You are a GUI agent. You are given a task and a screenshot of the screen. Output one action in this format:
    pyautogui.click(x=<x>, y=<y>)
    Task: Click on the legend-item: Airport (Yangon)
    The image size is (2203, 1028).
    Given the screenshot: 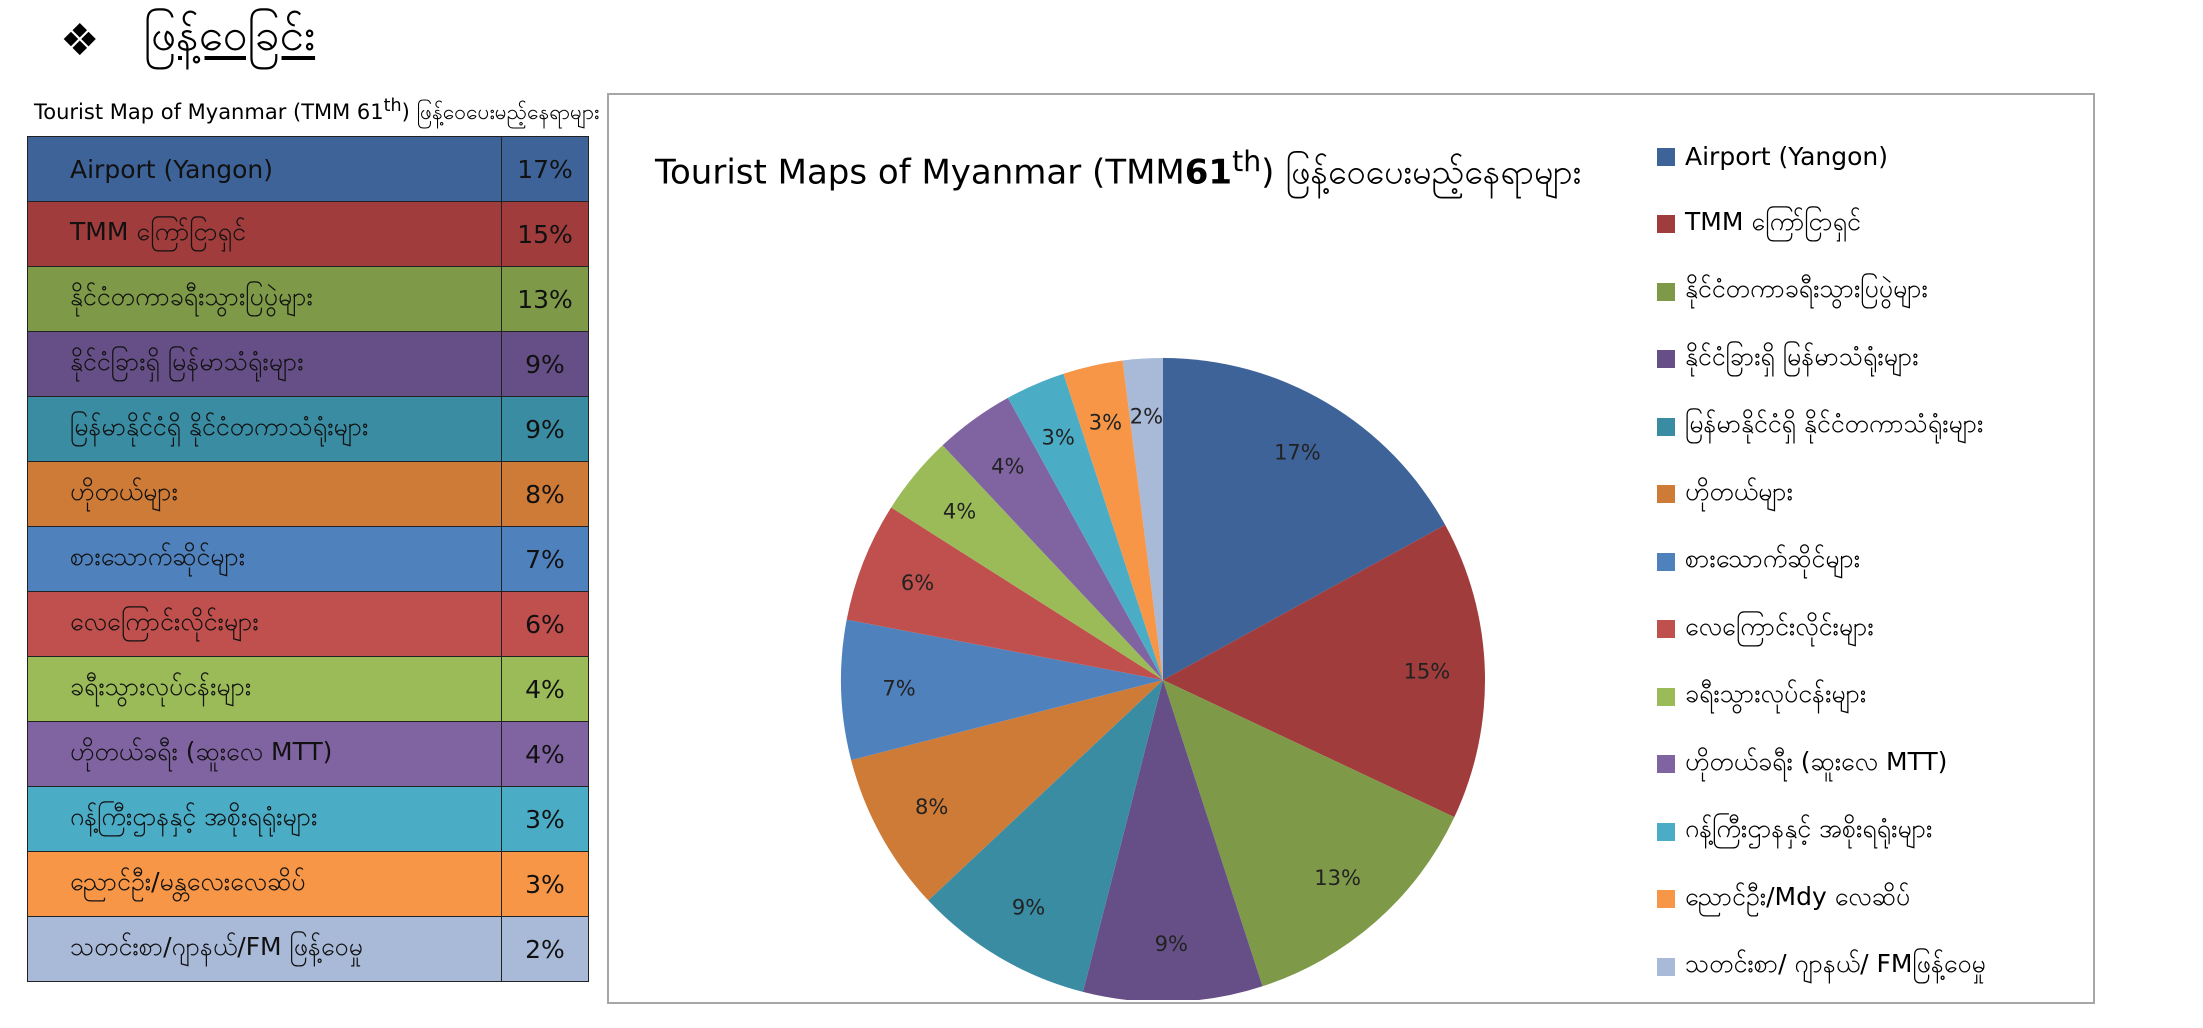 What is the action you would take?
    pyautogui.click(x=1821, y=157)
    